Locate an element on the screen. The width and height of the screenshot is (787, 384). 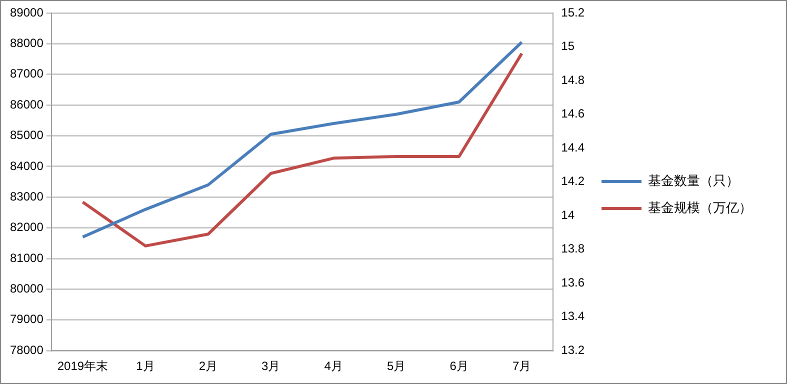
y-tick-label: 86000 is located at coordinates (27, 104).